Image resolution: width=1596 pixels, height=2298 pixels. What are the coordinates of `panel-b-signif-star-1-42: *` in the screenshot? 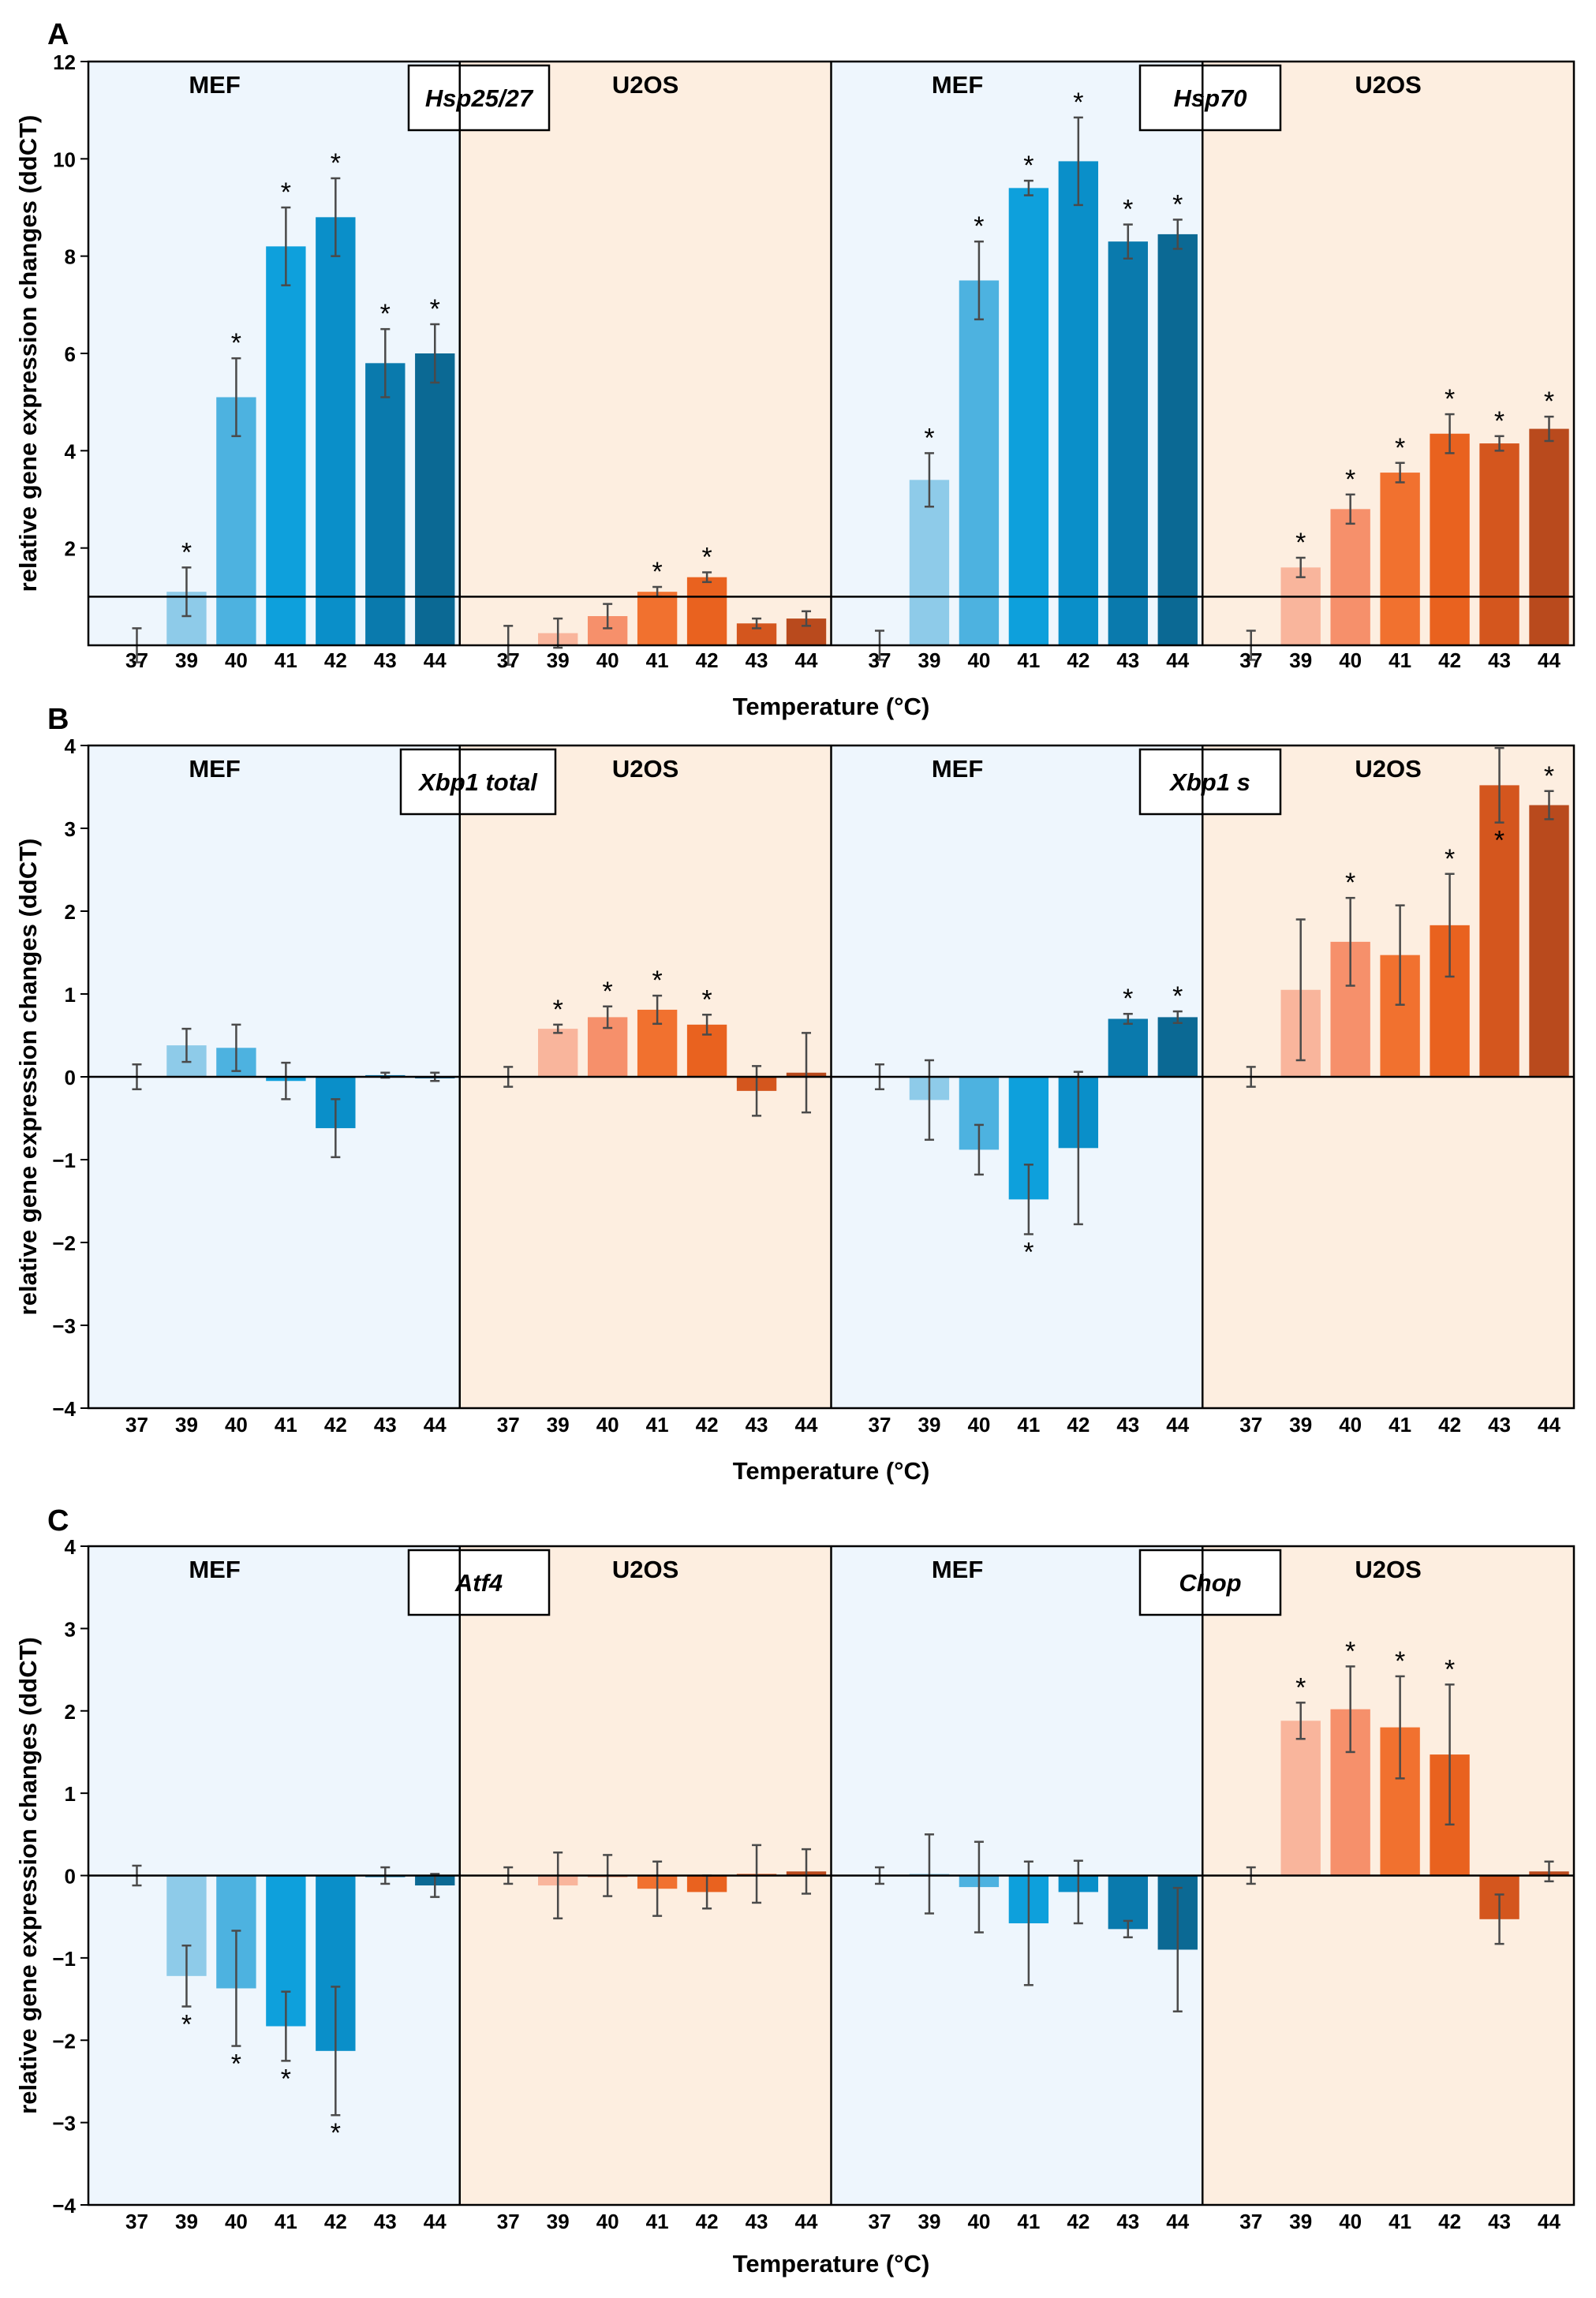 It's located at (706, 999).